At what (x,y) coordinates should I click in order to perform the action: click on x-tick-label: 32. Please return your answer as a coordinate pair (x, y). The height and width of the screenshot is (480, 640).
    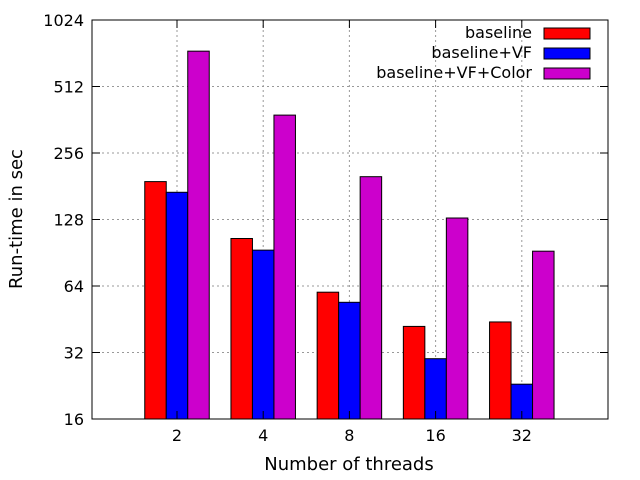
    Looking at the image, I should click on (522, 435).